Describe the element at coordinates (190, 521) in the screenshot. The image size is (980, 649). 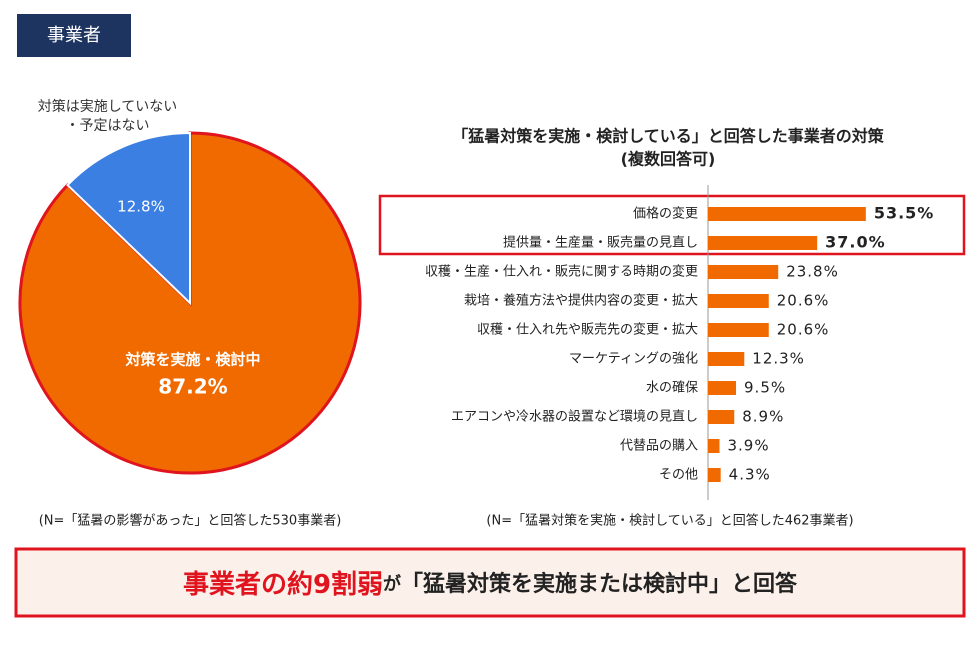
I see `pie-note: (N=「猛暑の影響があった」と回答した530事業者)` at that location.